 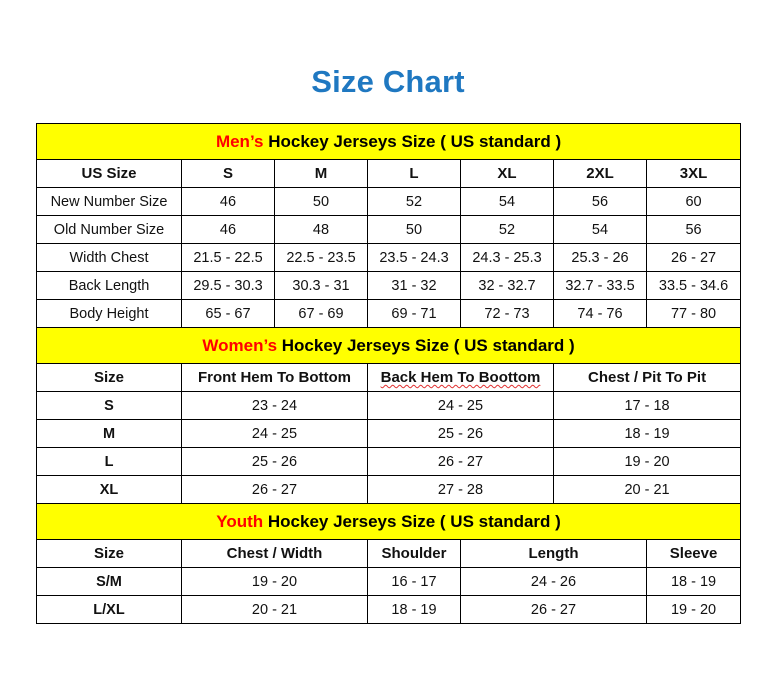 I want to click on men-cell-1-4: 54, so click(x=600, y=229).